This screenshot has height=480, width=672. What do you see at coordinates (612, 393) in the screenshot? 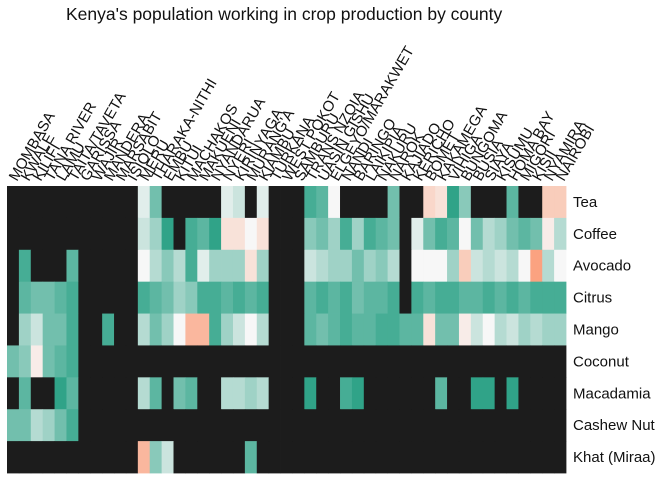
I see `y-tick-label: Macadamia` at bounding box center [612, 393].